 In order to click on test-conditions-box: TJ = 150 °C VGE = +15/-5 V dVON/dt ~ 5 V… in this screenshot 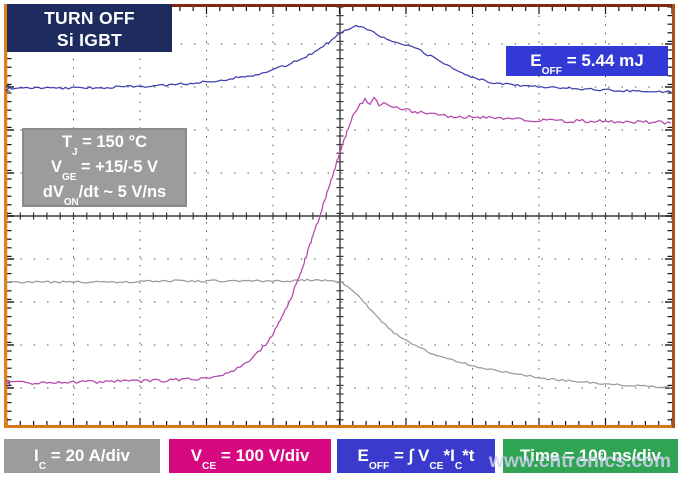, I will do `click(104, 167)`.